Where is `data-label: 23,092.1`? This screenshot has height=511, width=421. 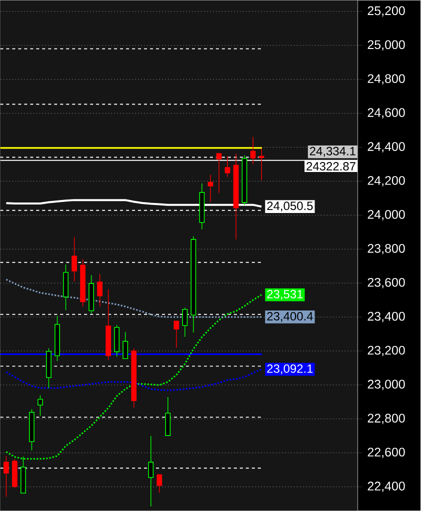
data-label: 23,092.1 is located at coordinates (290, 369).